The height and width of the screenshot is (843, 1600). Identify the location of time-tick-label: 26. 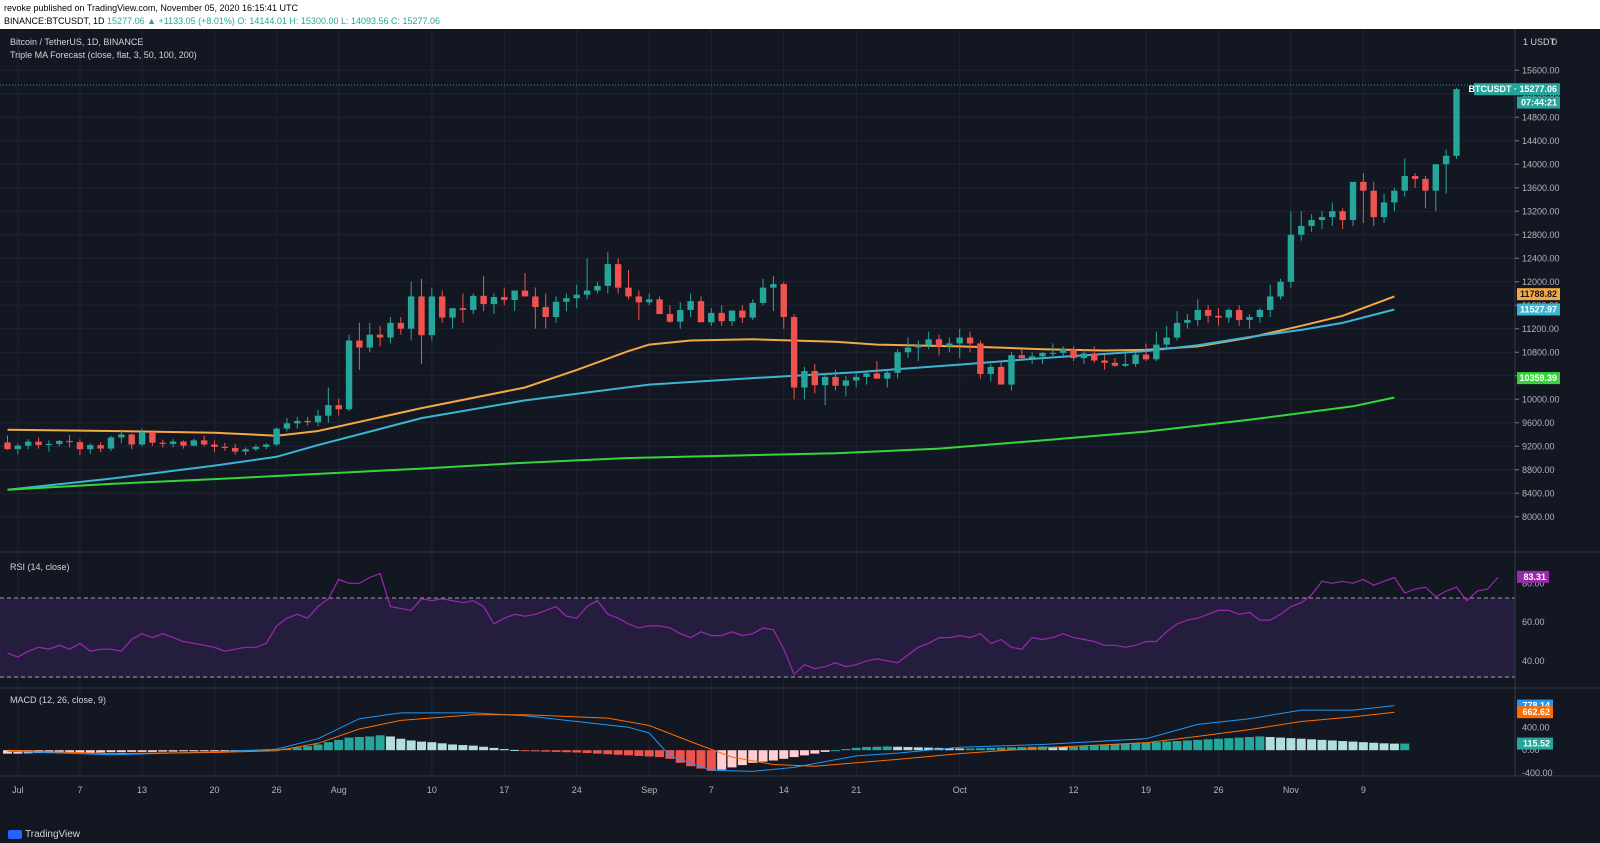
(277, 790).